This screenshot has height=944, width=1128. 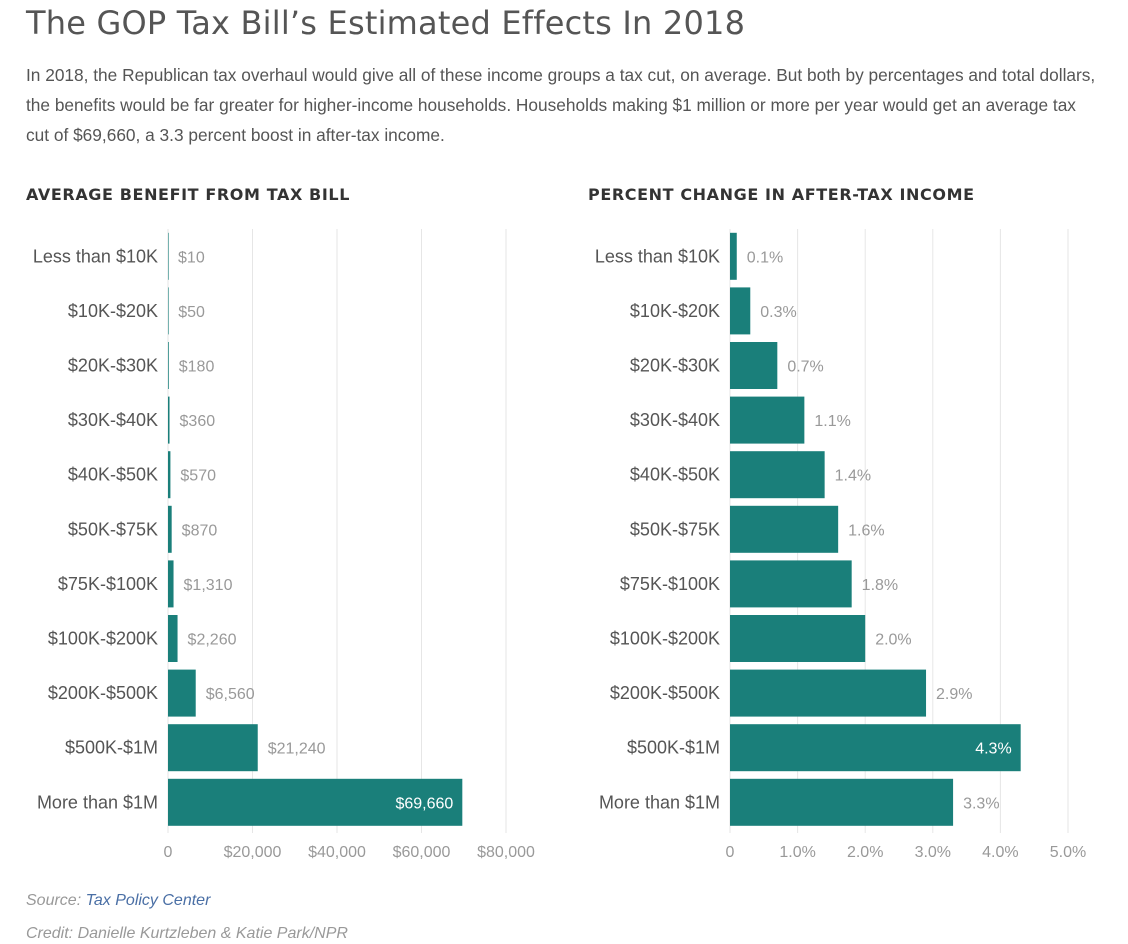 What do you see at coordinates (675, 366) in the screenshot?
I see `percent-category-label: $20K-$30K` at bounding box center [675, 366].